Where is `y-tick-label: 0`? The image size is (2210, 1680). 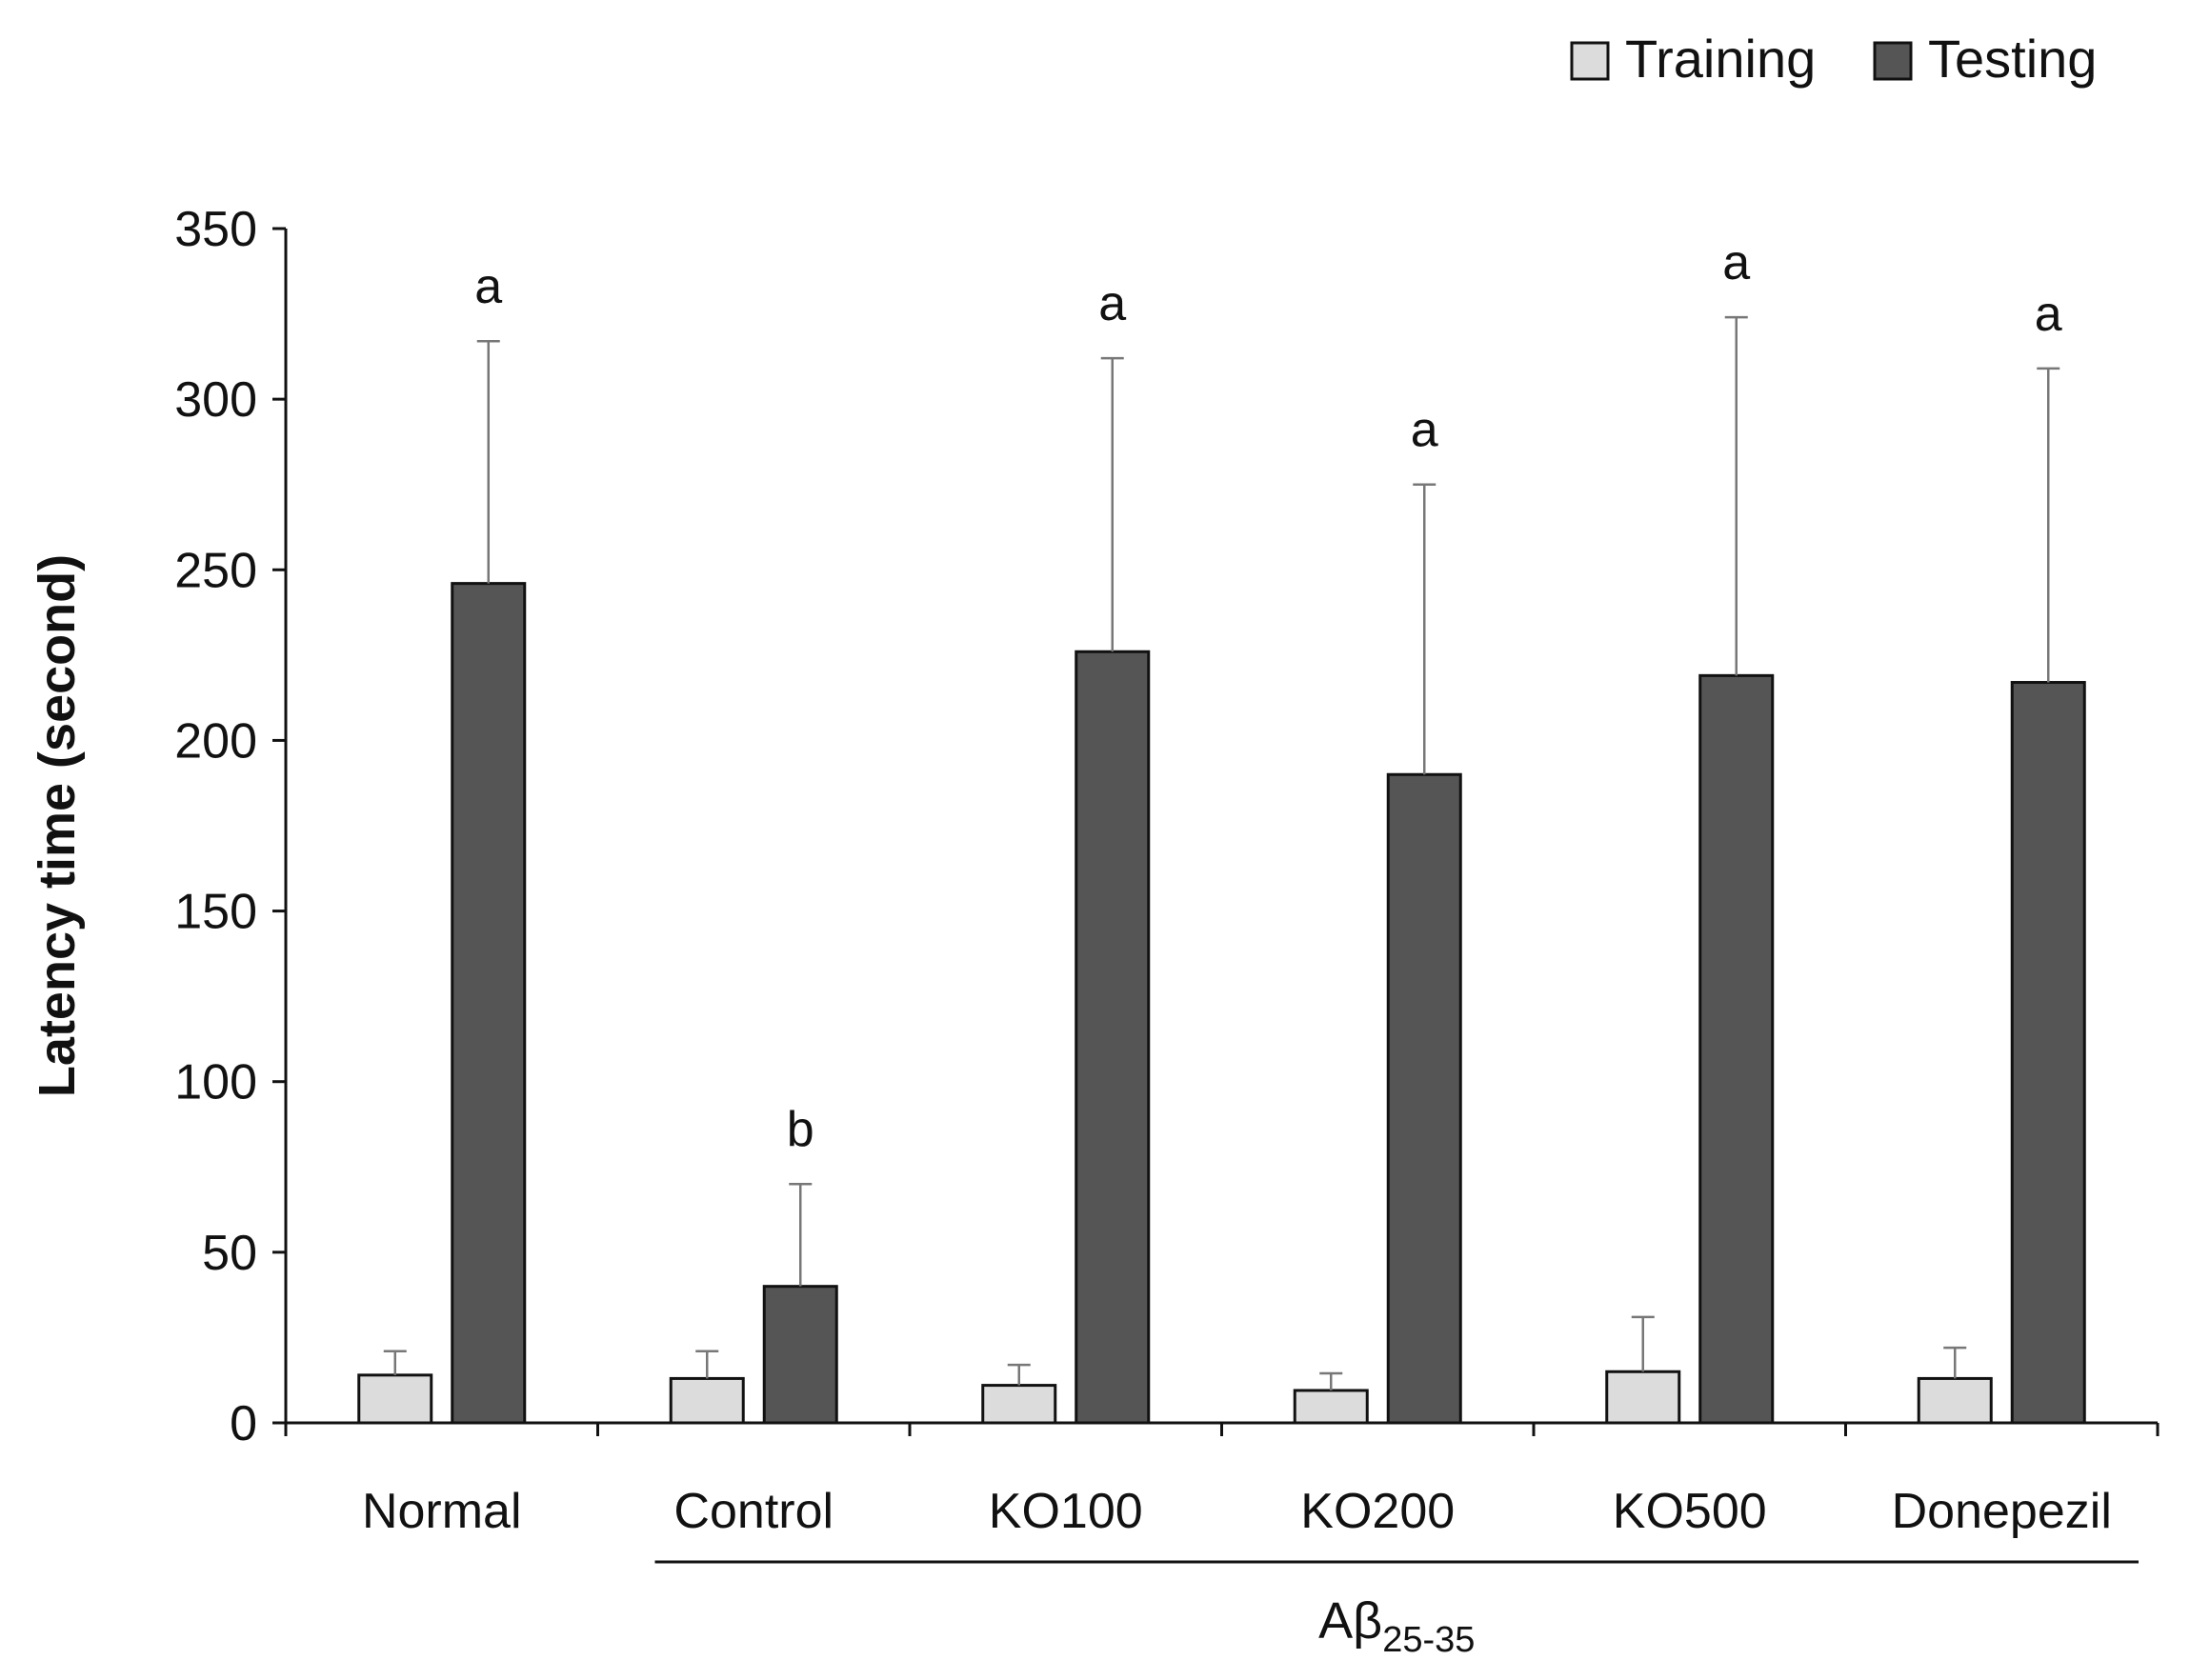
y-tick-label: 0 is located at coordinates (243, 1423).